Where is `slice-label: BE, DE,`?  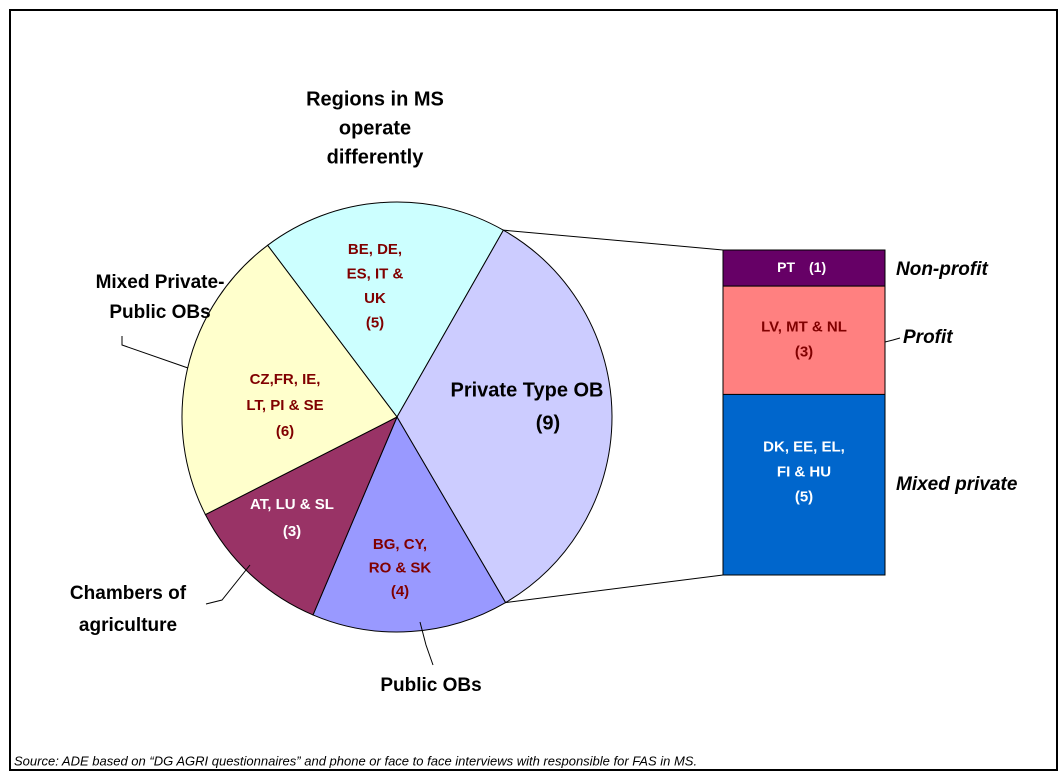 slice-label: BE, DE, is located at coordinates (375, 249).